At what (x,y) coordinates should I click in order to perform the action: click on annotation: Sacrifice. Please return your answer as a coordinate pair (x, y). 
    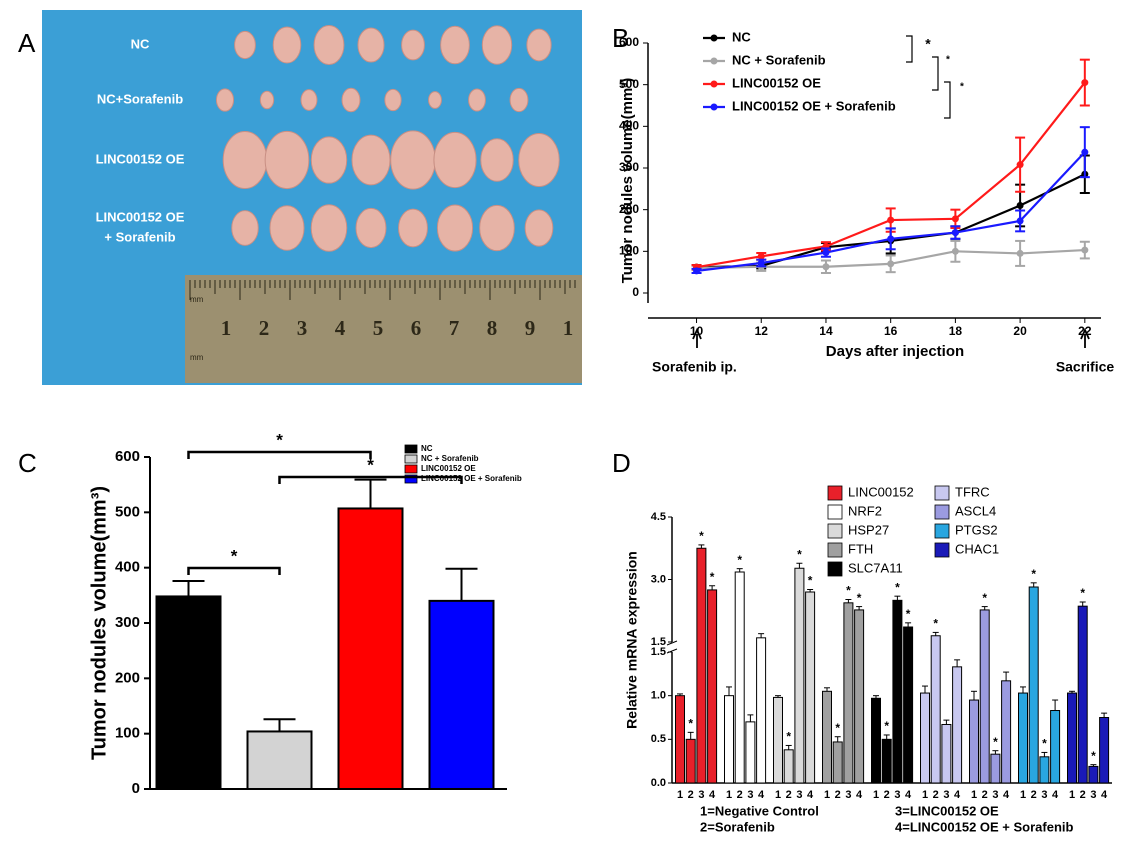
    Looking at the image, I should click on (1085, 367).